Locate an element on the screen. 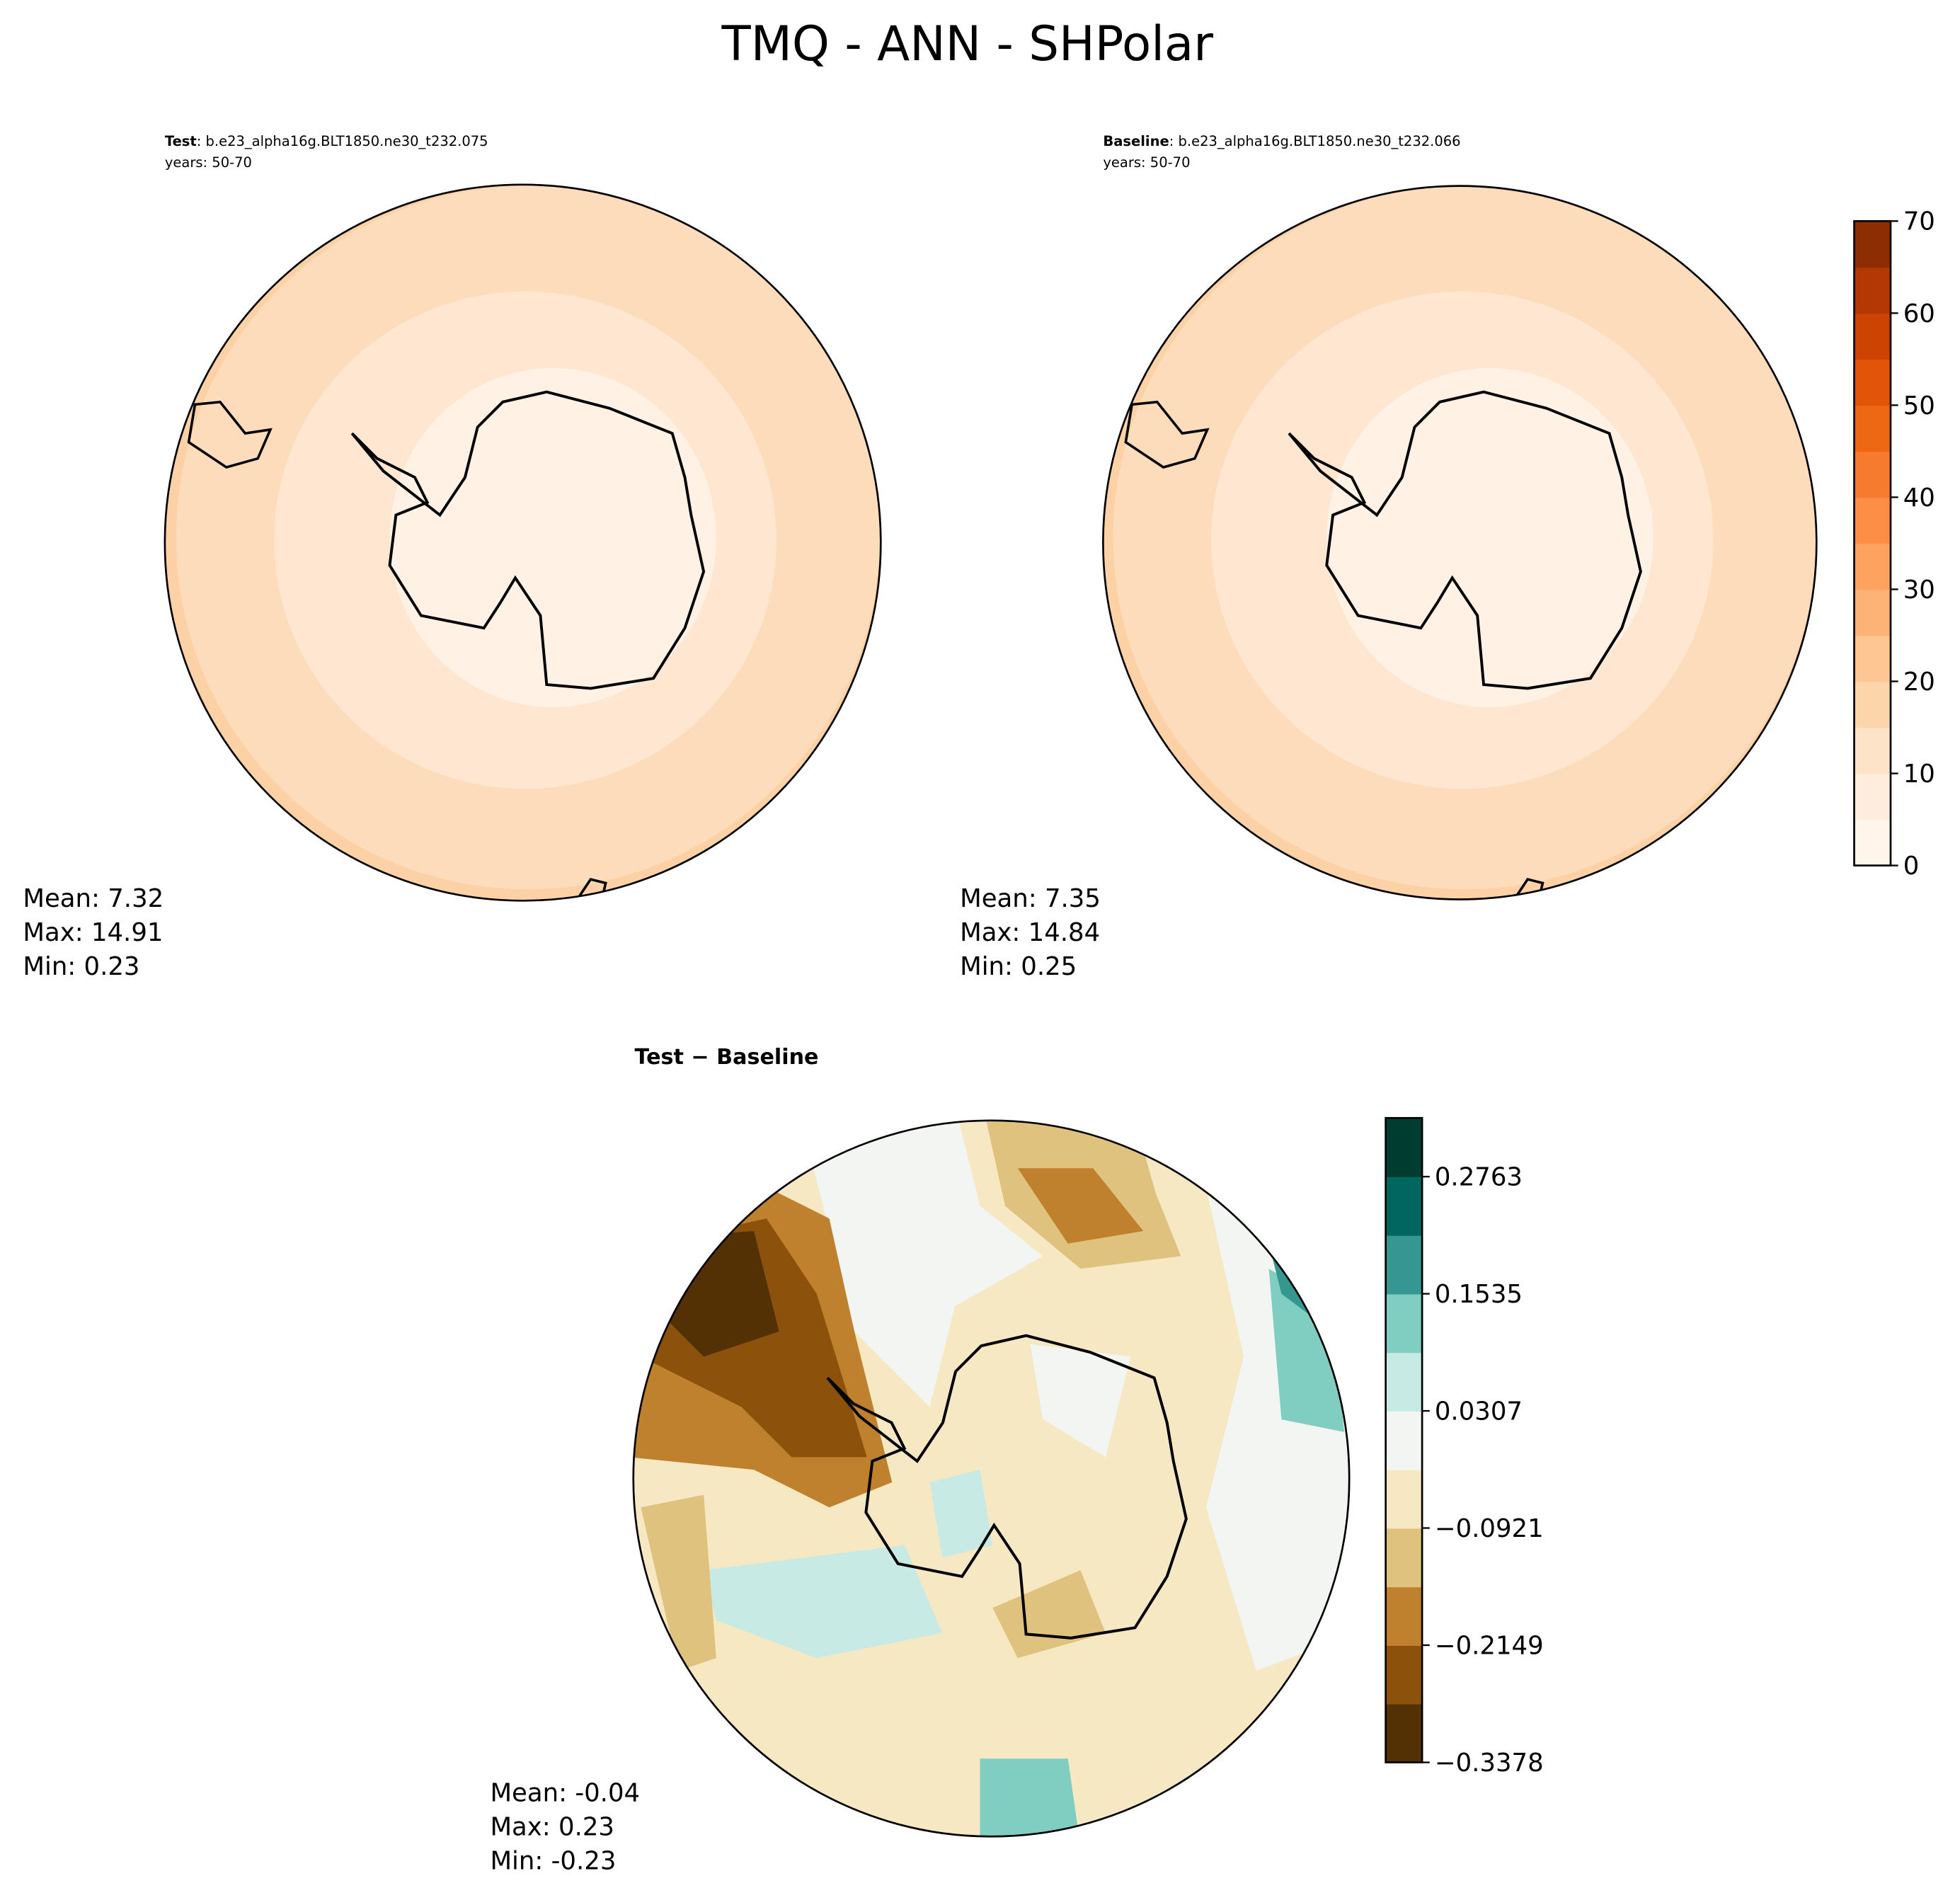  colorbar-tick-label: 0 is located at coordinates (1911, 867).